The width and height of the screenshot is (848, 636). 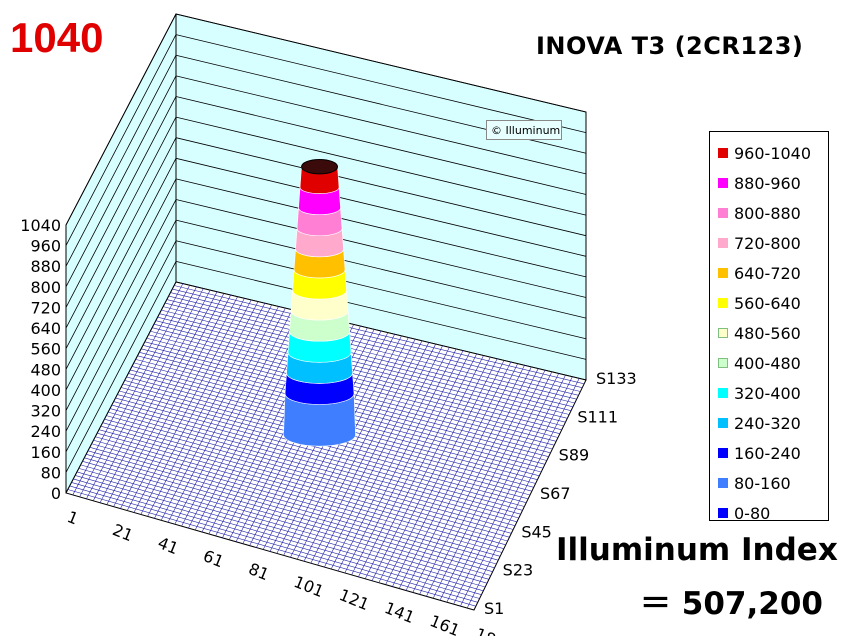 I want to click on y-tick-label: S1, so click(x=494, y=608).